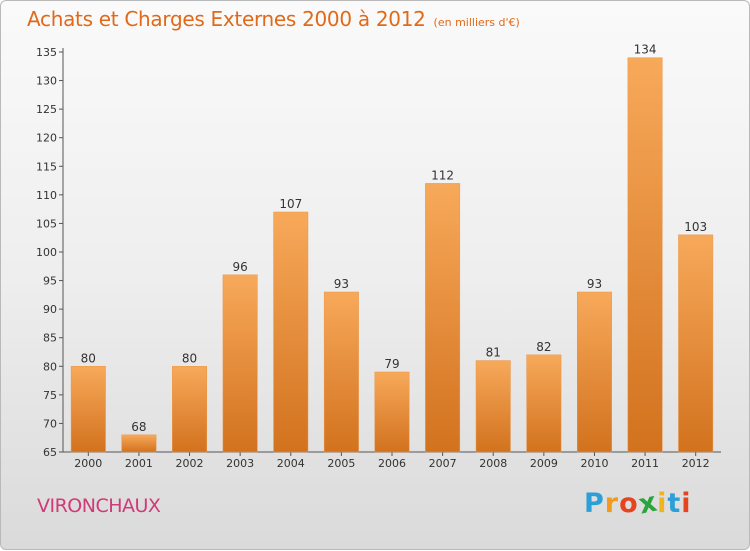 The image size is (750, 551). What do you see at coordinates (46, 81) in the screenshot?
I see `y-tick-label: 130` at bounding box center [46, 81].